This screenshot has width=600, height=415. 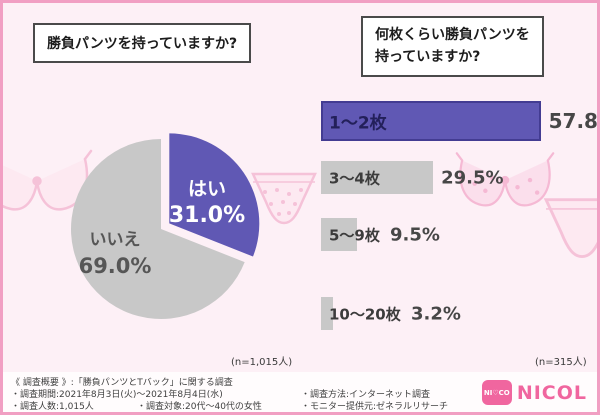 What do you see at coordinates (358, 123) in the screenshot?
I see `bar-label: 1〜2枚` at bounding box center [358, 123].